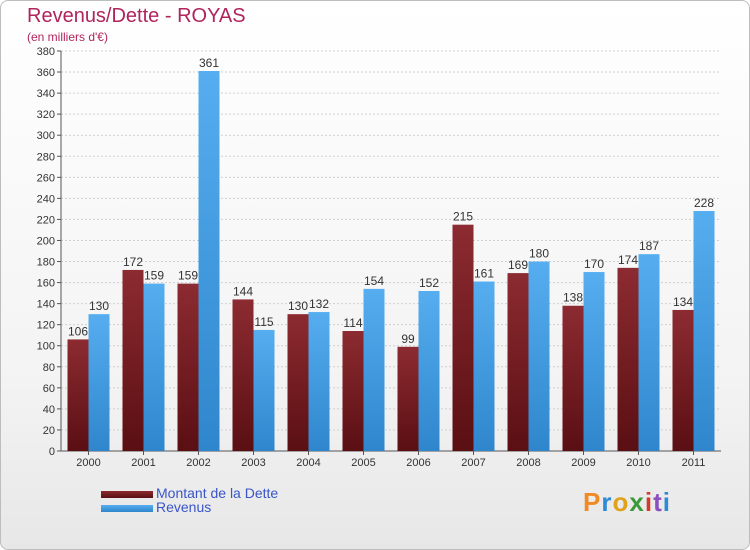  I want to click on y-tick-label: 60, so click(49, 389).